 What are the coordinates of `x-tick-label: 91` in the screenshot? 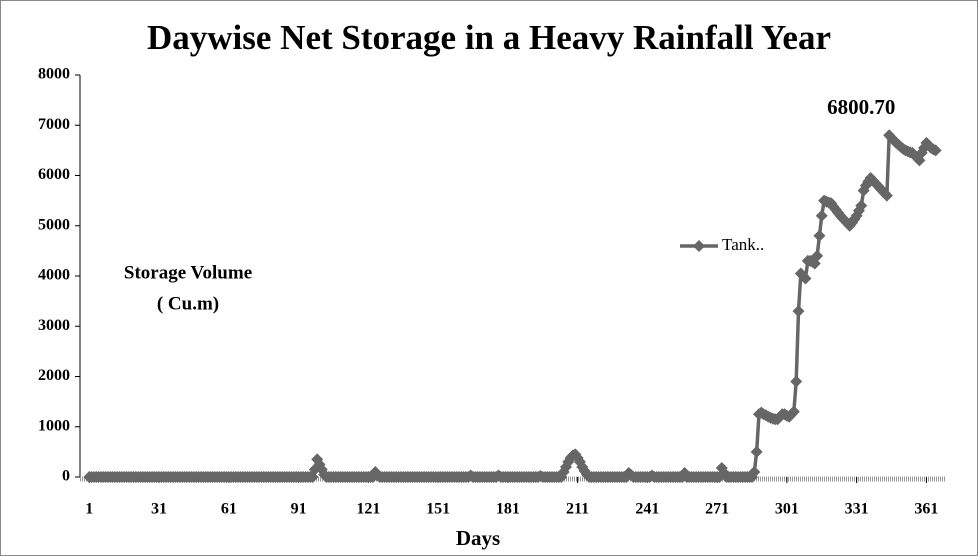 It's located at (299, 509).